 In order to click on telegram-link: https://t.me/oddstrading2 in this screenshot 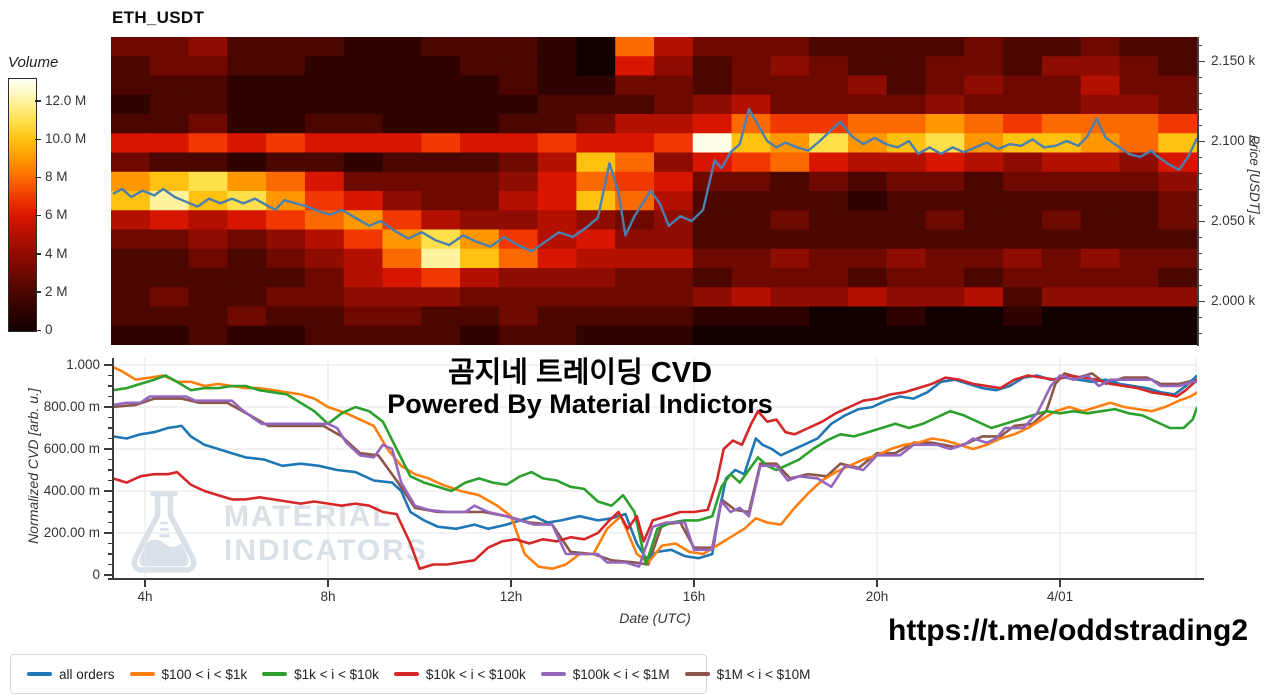, I will do `click(1068, 630)`.